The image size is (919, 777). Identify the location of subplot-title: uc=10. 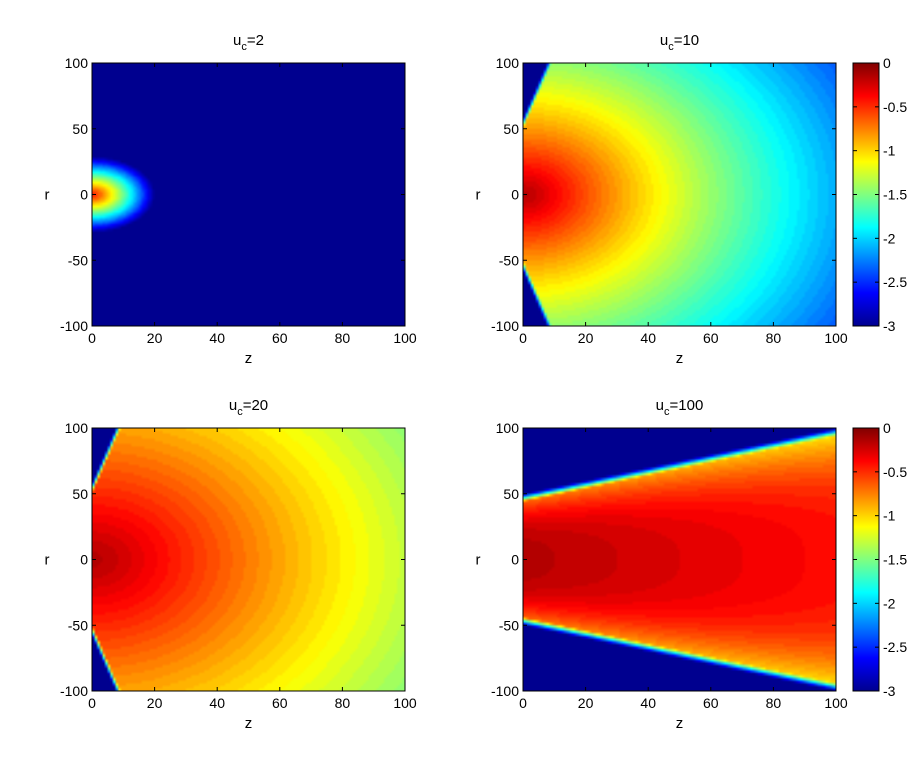
(679, 42).